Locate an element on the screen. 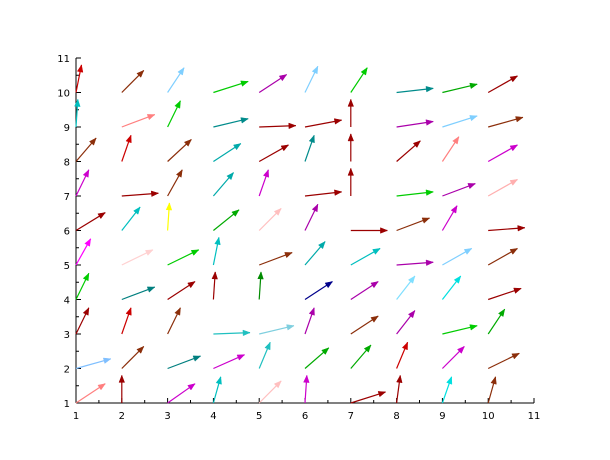 The image size is (610, 460). x-tick-label: 7 is located at coordinates (351, 416).